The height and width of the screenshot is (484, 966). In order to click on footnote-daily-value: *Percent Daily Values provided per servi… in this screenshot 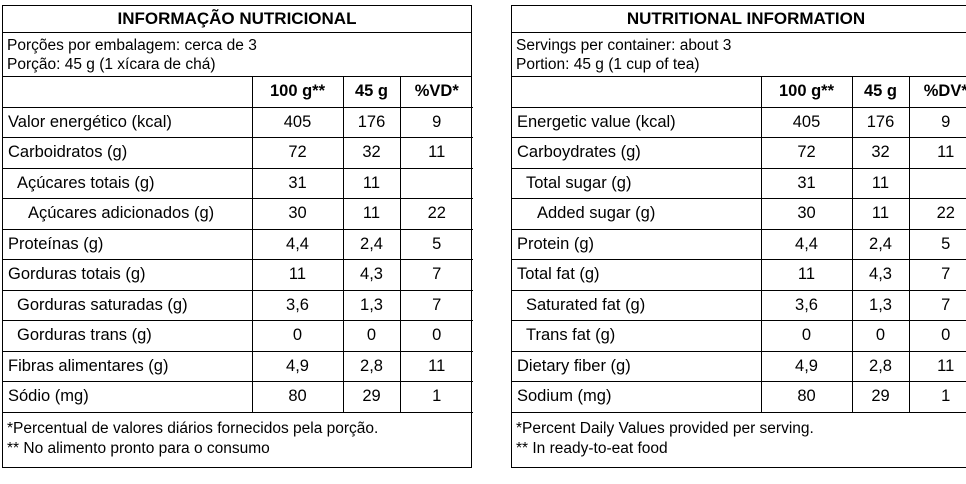, I will do `click(665, 428)`.